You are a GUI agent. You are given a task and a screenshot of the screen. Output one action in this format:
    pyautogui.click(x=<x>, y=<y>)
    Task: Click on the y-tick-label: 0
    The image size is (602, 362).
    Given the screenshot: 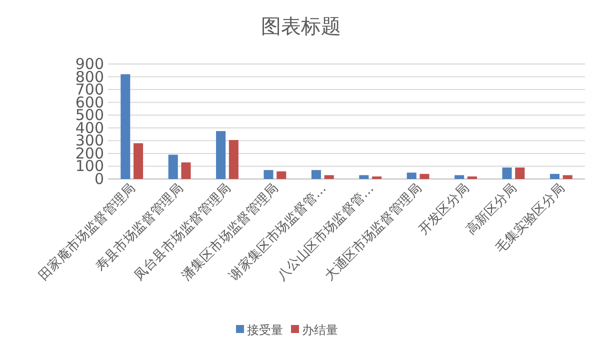 What is the action you would take?
    pyautogui.click(x=99, y=179)
    